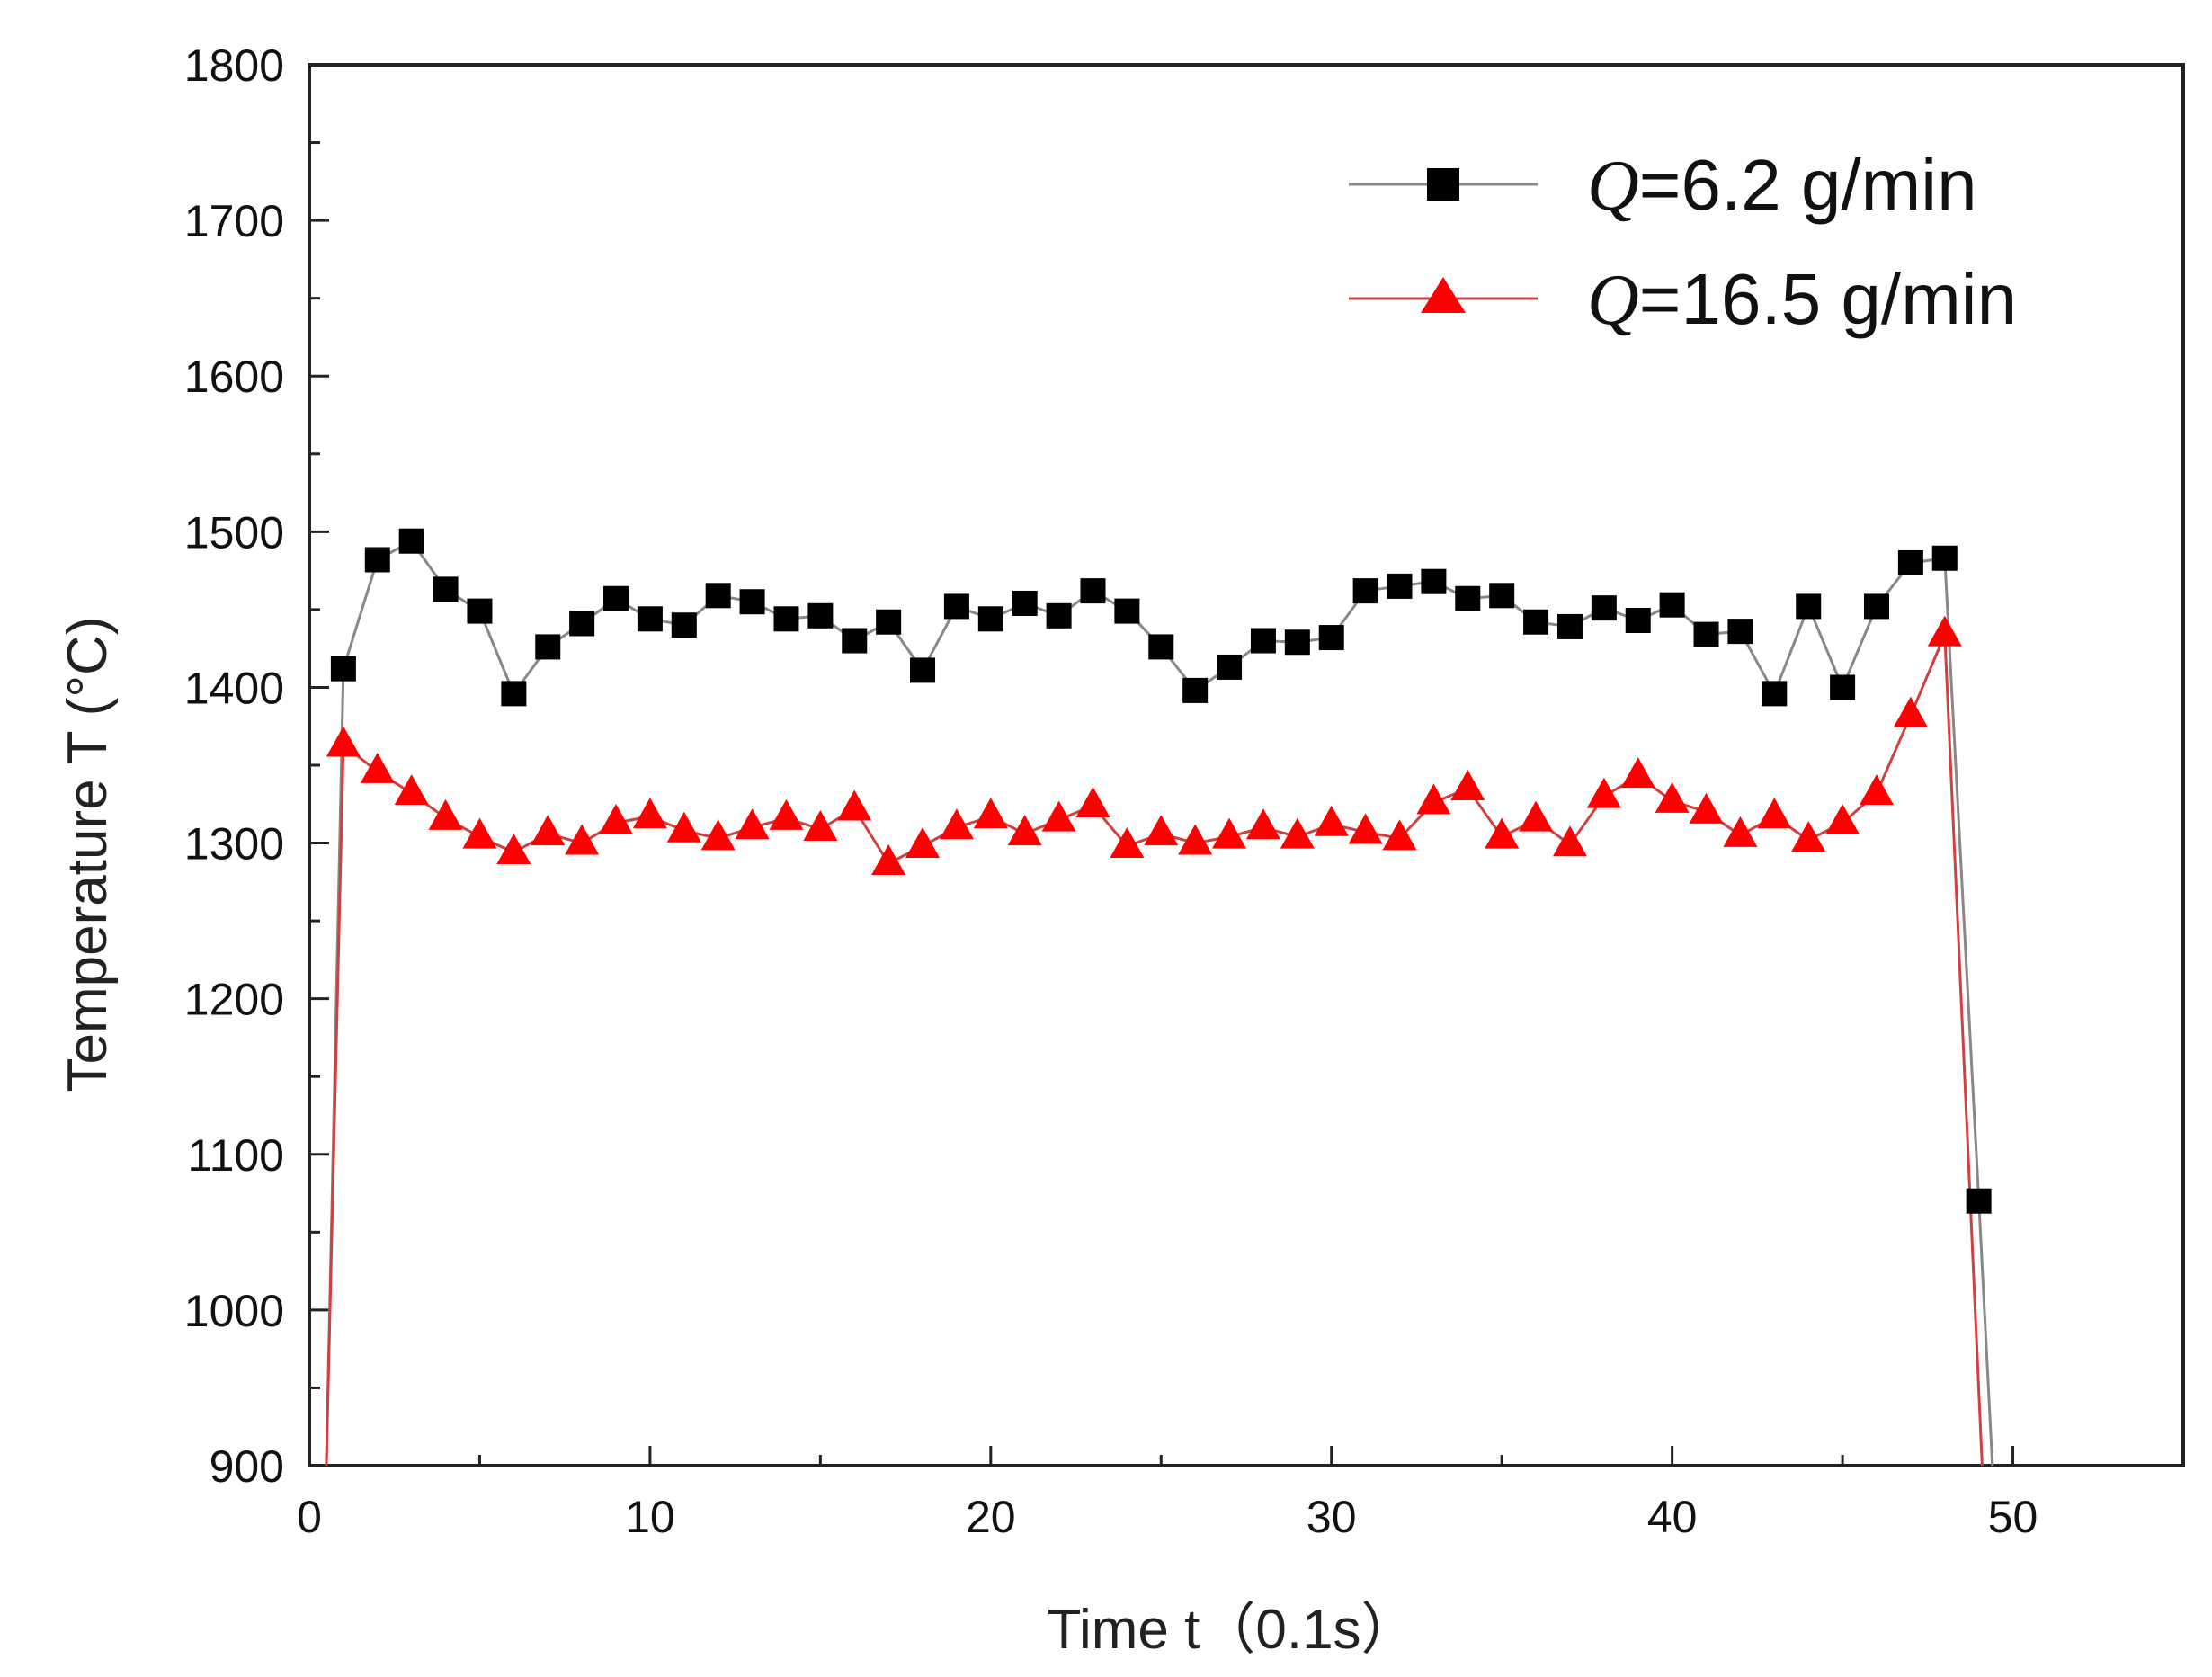  What do you see at coordinates (2013, 1517) in the screenshot?
I see `x-tick-label: 50` at bounding box center [2013, 1517].